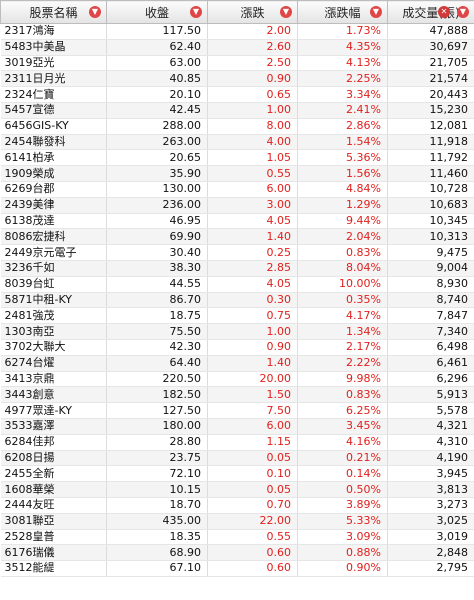  I want to click on table-row: 6274台燿 64.40 1.40 2.22% 6,461, so click(237, 363).